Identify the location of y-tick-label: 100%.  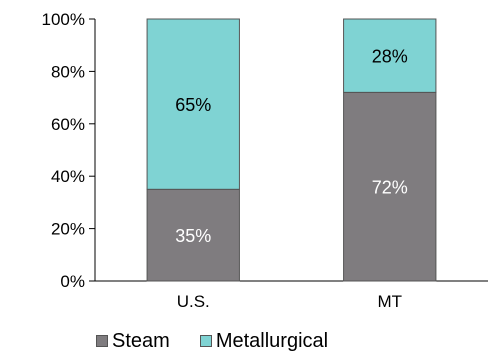
(63, 19).